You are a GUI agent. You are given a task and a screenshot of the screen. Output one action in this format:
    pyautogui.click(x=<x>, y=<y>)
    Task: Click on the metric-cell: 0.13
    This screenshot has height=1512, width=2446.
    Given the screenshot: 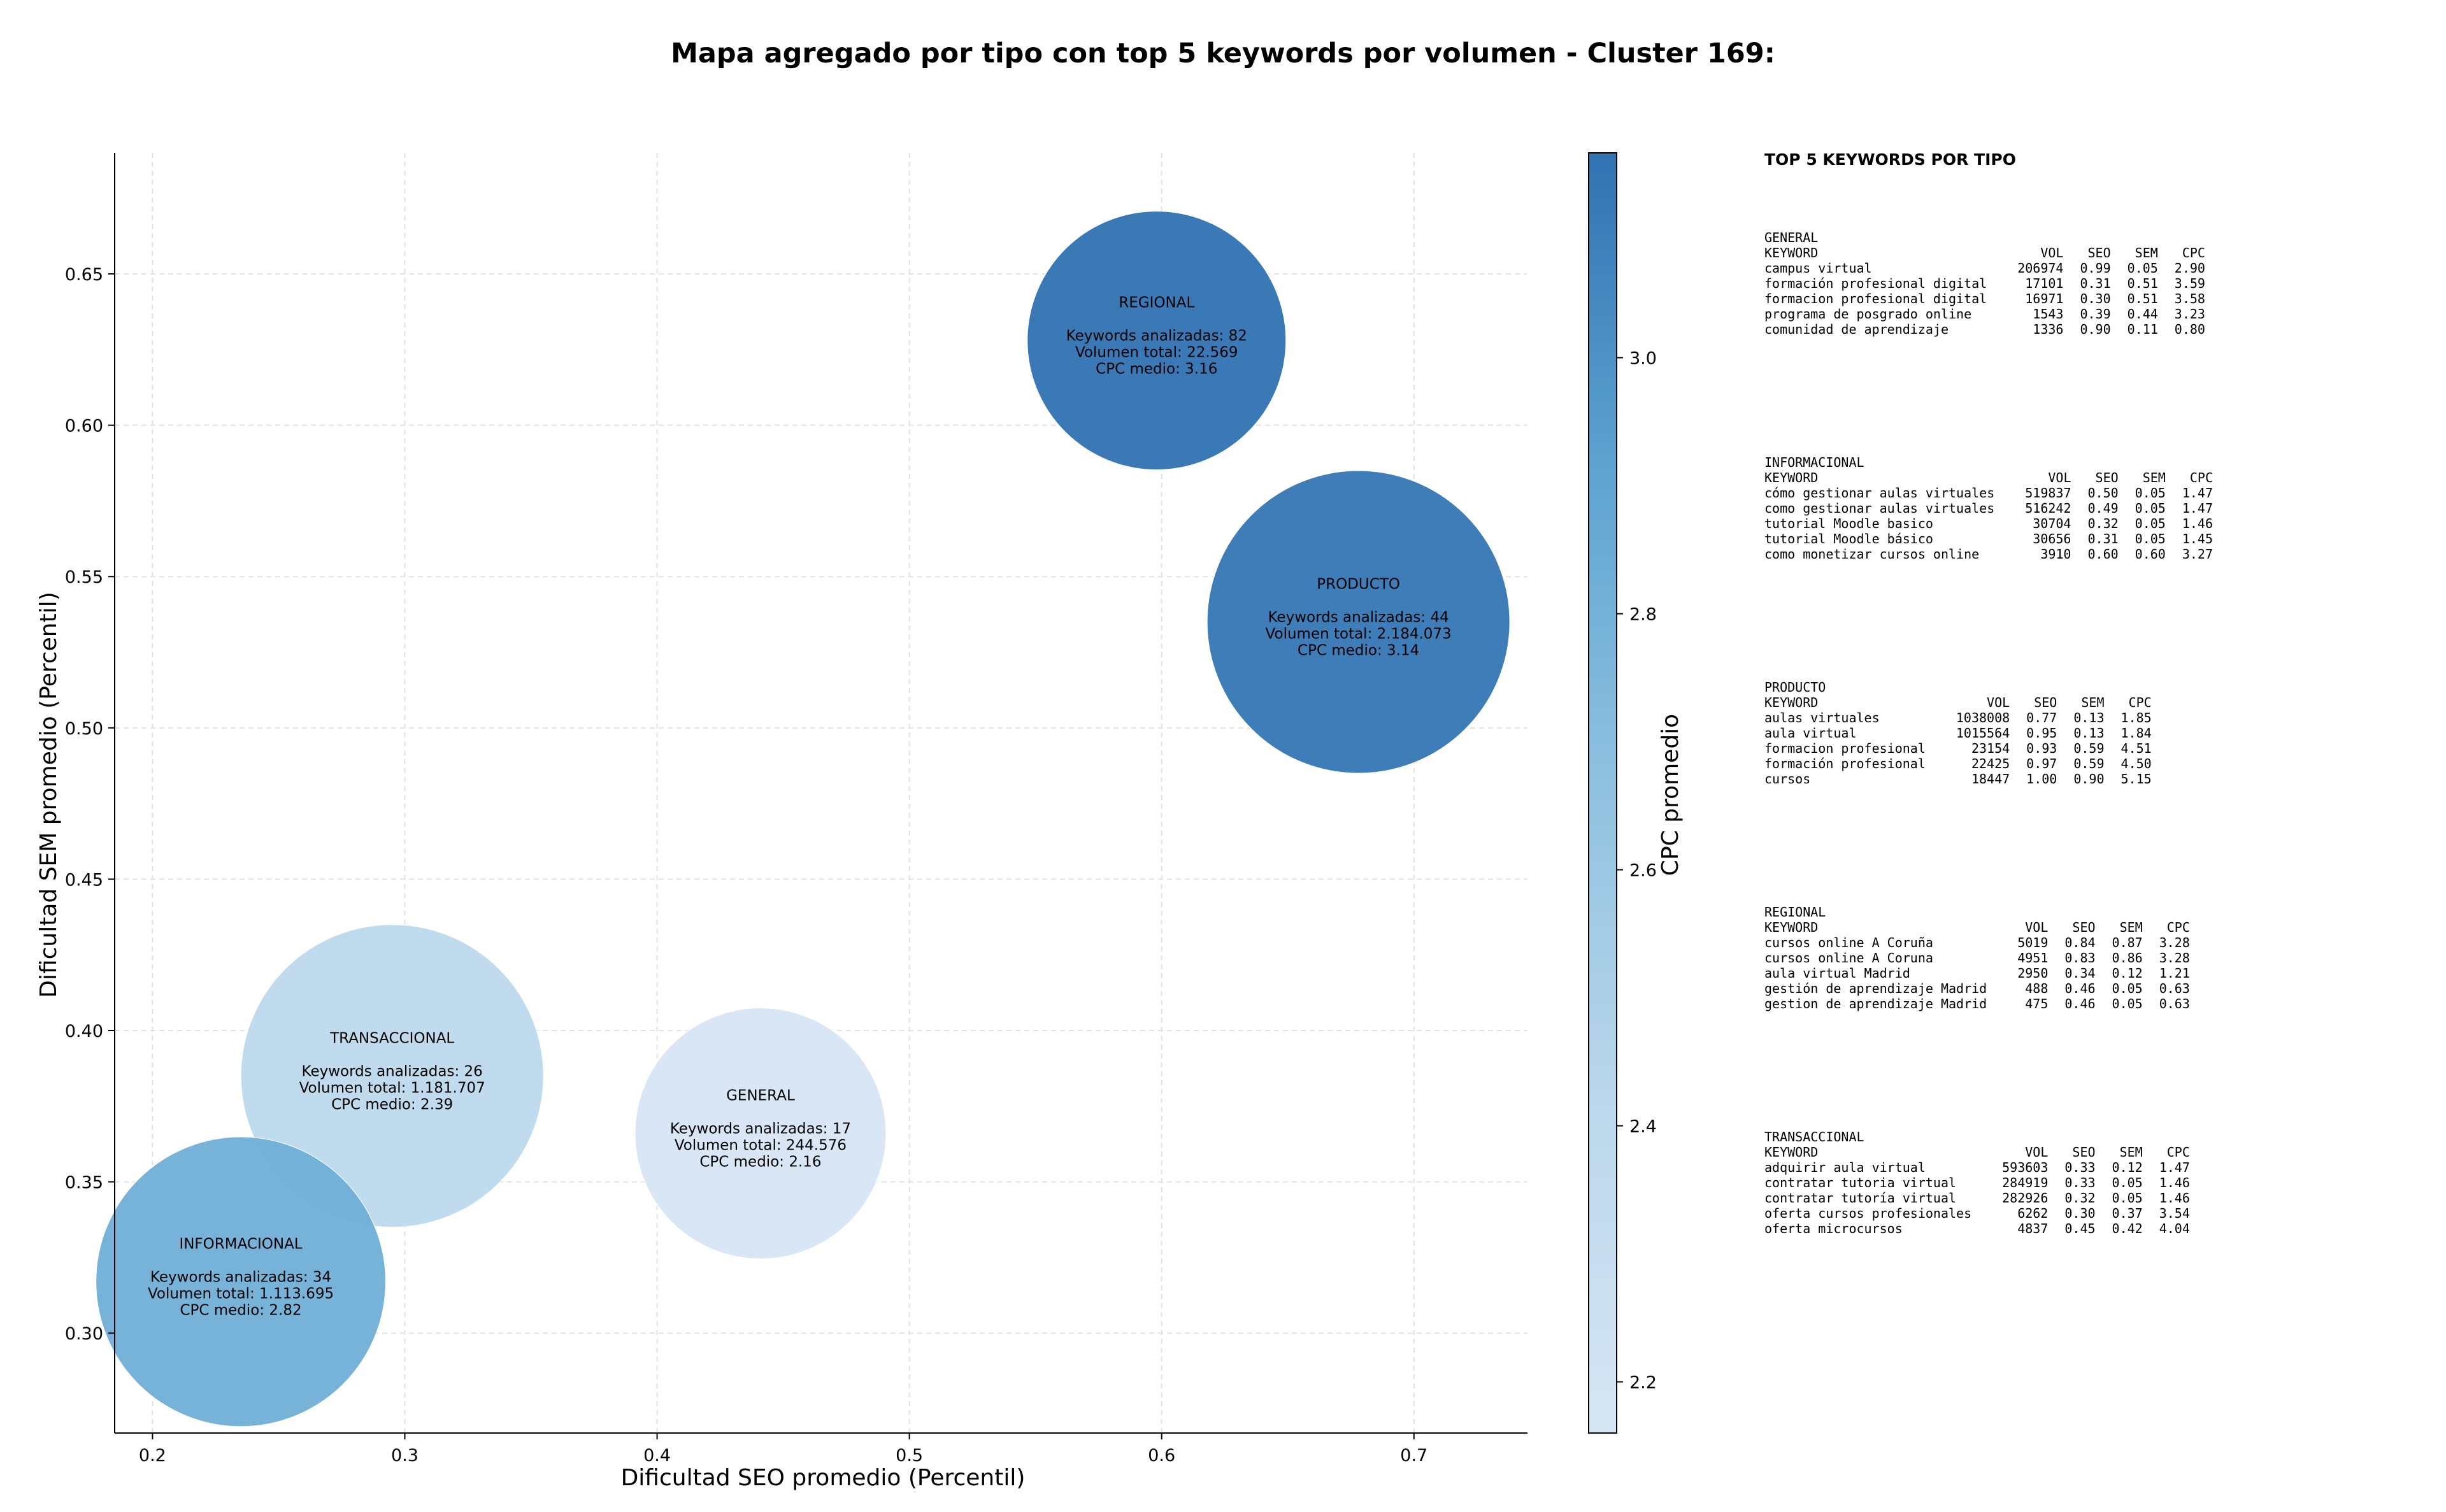 What is the action you would take?
    pyautogui.click(x=2089, y=717)
    